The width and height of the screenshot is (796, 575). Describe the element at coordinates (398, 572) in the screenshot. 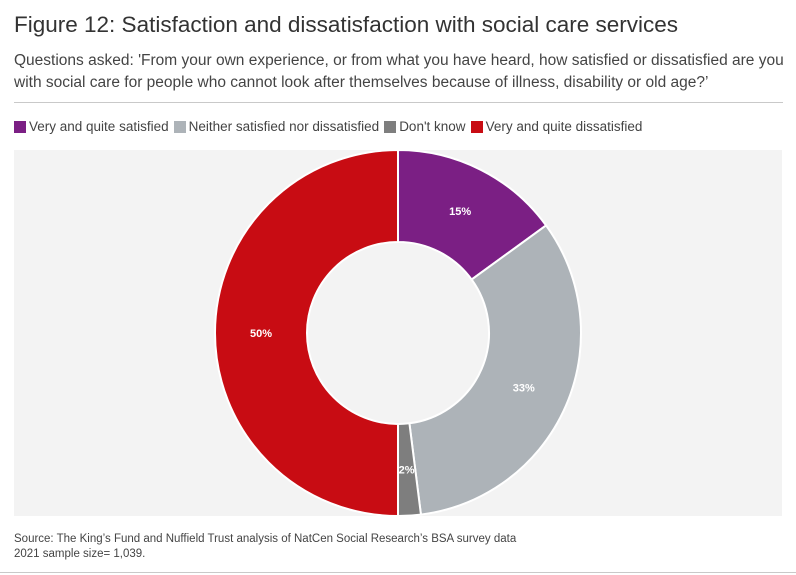

I see `footer-divider` at that location.